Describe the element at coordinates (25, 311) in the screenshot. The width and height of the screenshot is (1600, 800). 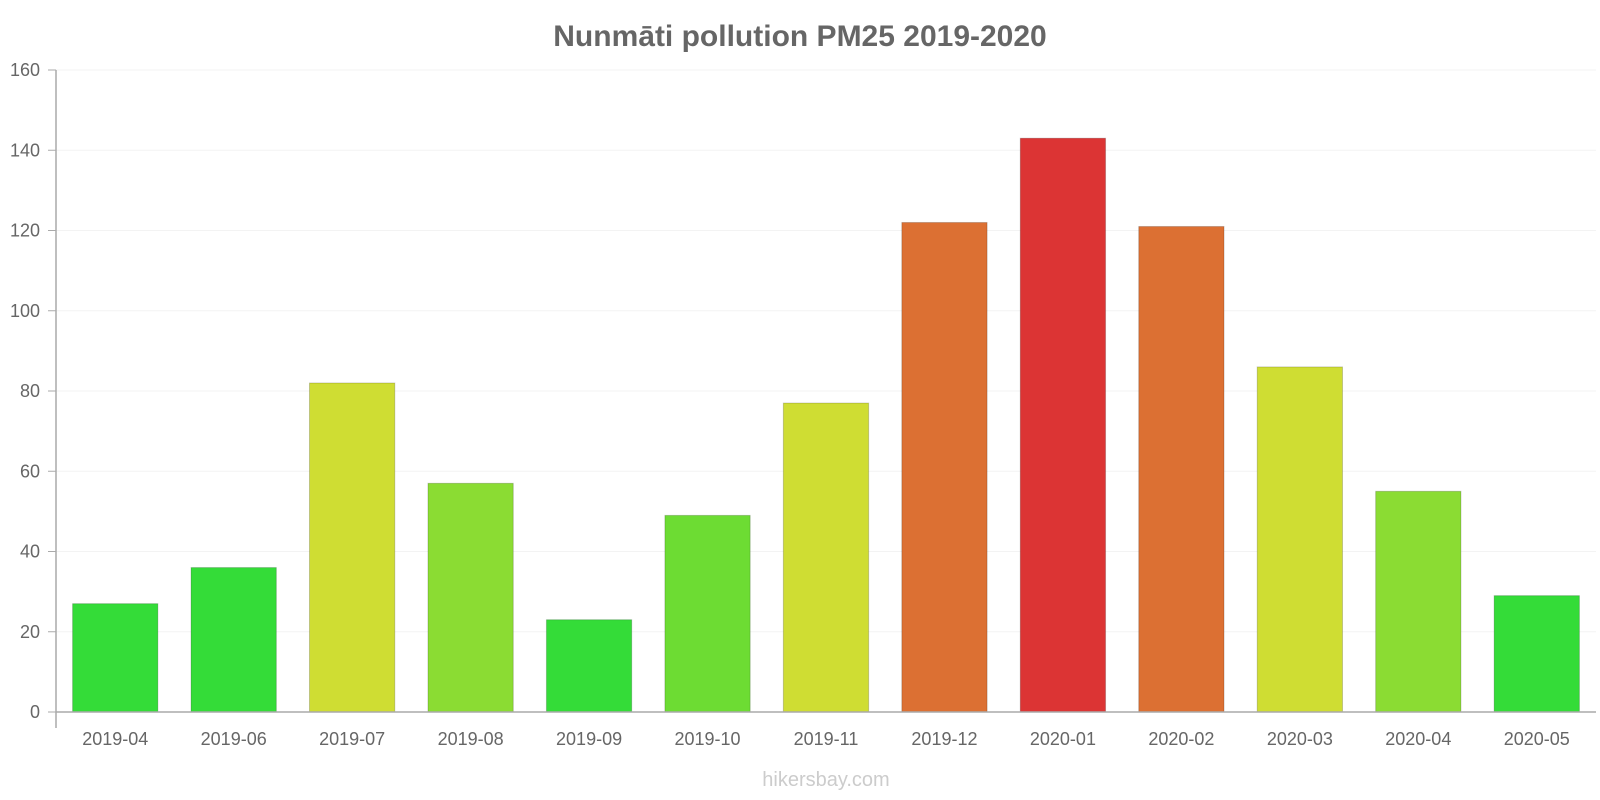
I see `y-tick-label: 100` at that location.